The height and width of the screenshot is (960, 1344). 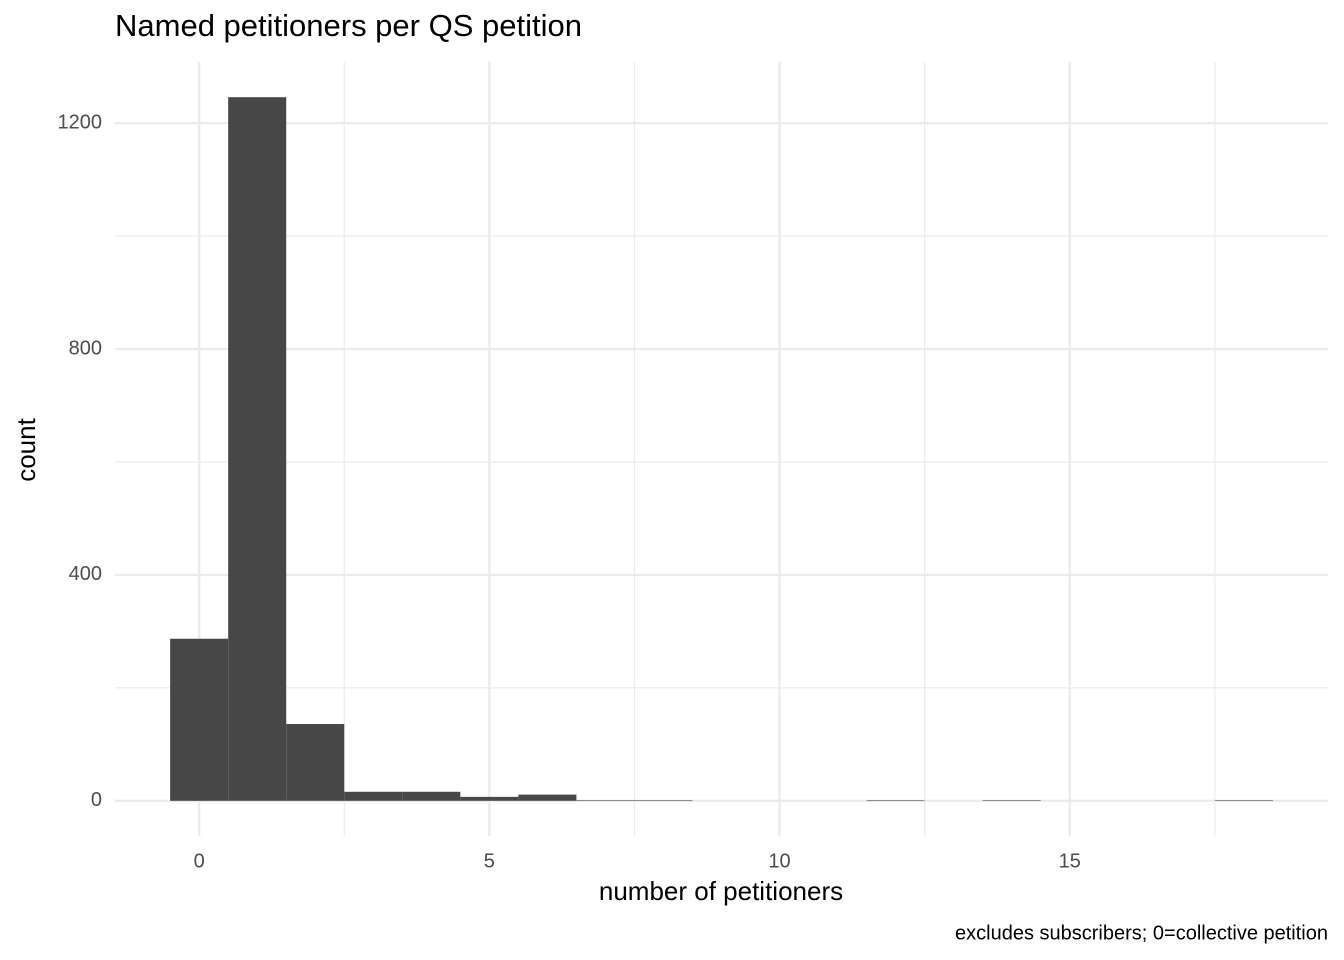 What do you see at coordinates (85, 574) in the screenshot?
I see `y-tick-label: 400` at bounding box center [85, 574].